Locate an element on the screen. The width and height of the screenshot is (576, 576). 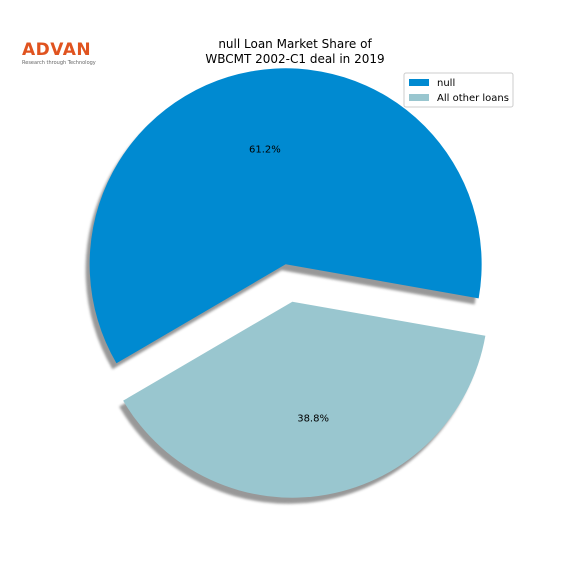
advan-logo: ADVAN Research through Technology is located at coordinates (59, 53).